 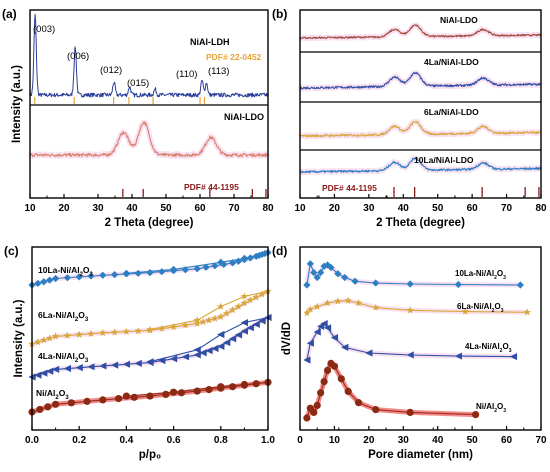 What do you see at coordinates (369, 440) in the screenshot?
I see `x-tick-label: 20` at bounding box center [369, 440].